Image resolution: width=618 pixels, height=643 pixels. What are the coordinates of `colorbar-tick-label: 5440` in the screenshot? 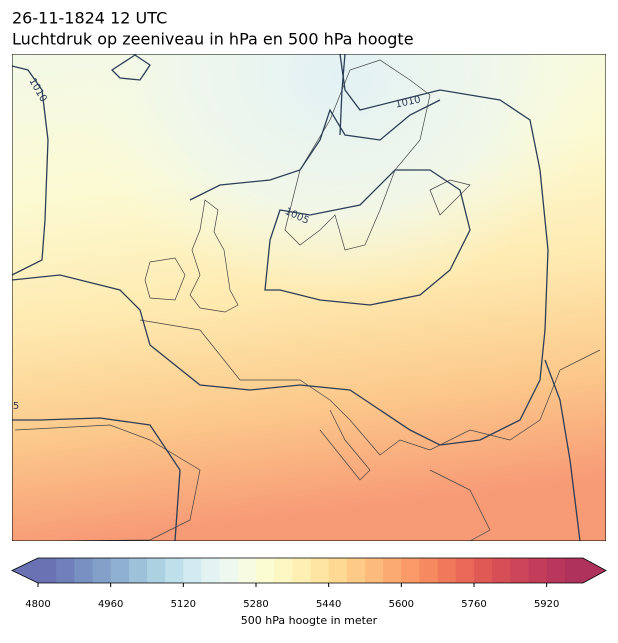 It's located at (328, 604).